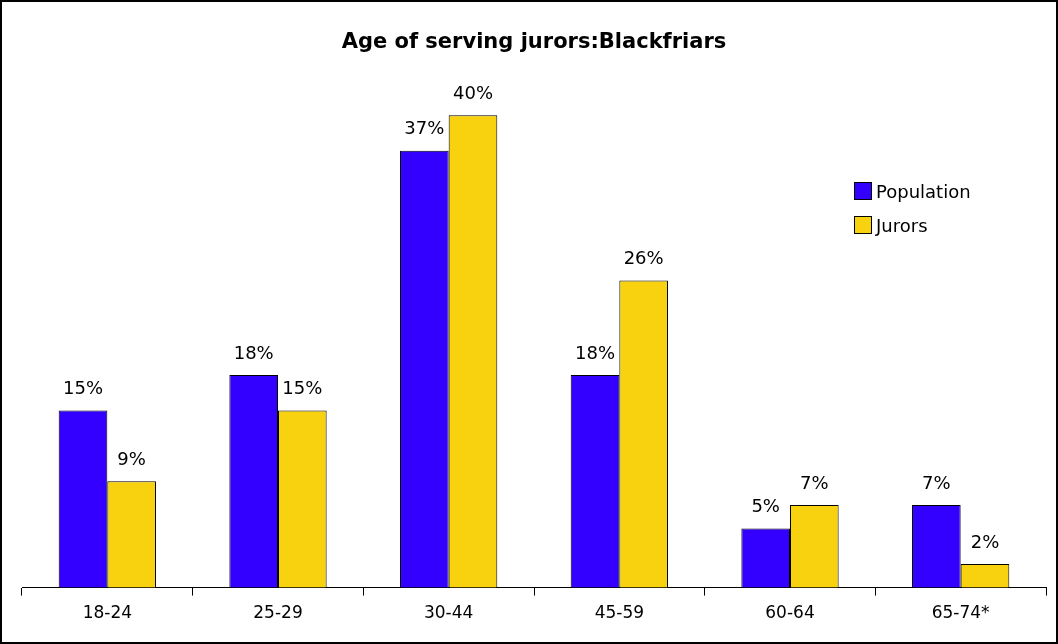  Describe the element at coordinates (278, 612) in the screenshot. I see `x-tick-label: 25-29` at that location.